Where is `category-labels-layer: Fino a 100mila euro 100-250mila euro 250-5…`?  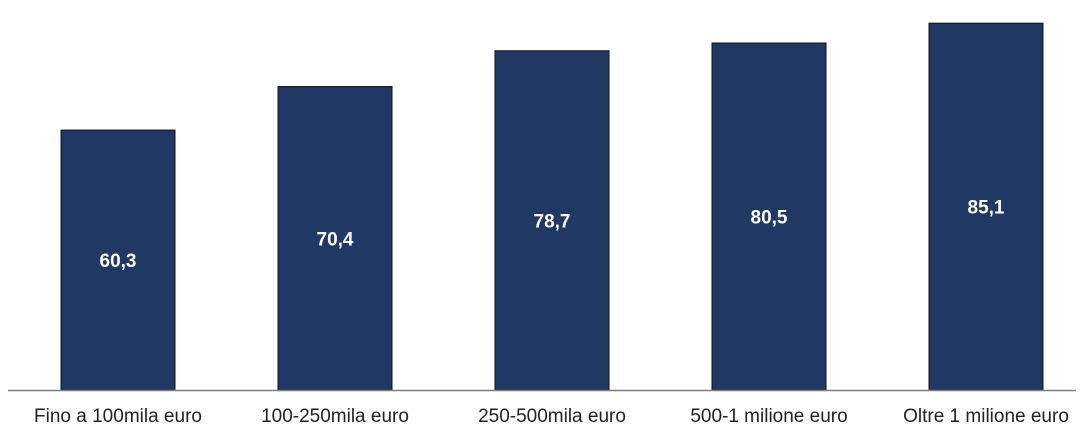 category-labels-layer: Fino a 100mila euro 100-250mila euro 250-5… is located at coordinates (551, 416).